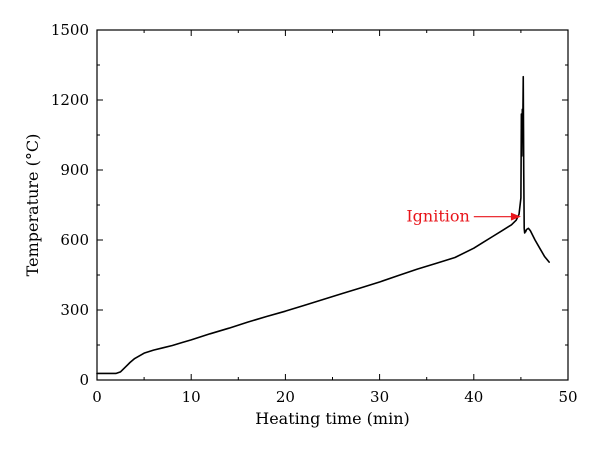  I want to click on x-tick-label: 50, so click(567, 397).